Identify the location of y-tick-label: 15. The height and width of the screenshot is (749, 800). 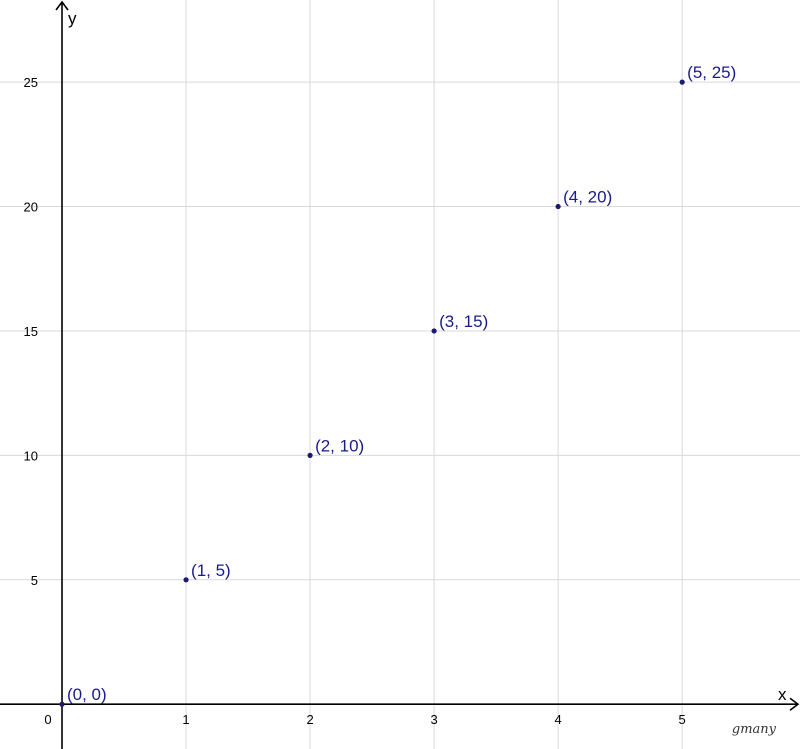
(31, 331).